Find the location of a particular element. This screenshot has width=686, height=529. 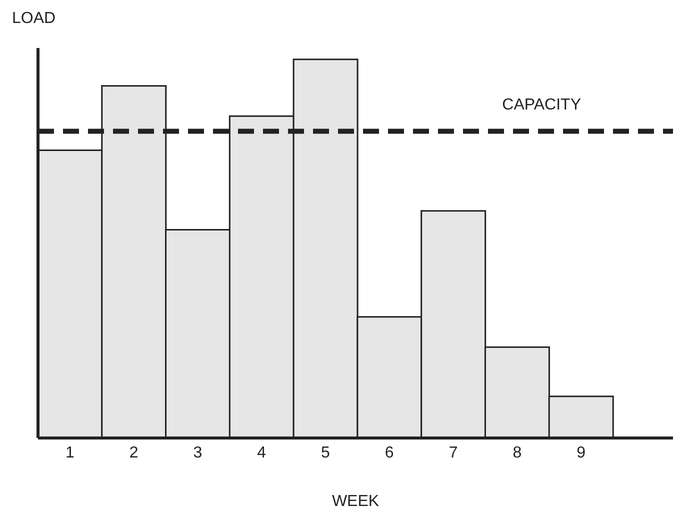

ref-line-label: CAPACITY is located at coordinates (542, 105).